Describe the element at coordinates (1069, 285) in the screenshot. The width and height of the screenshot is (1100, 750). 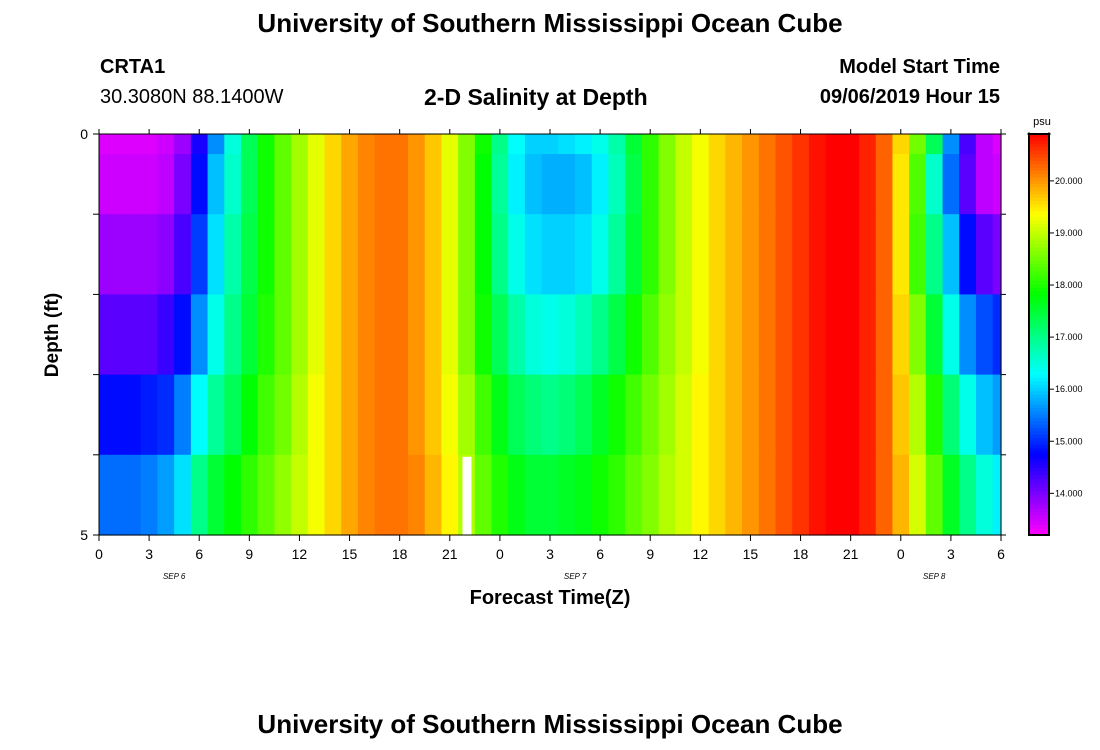
I see `colorbar-tick-label: 18.000` at that location.